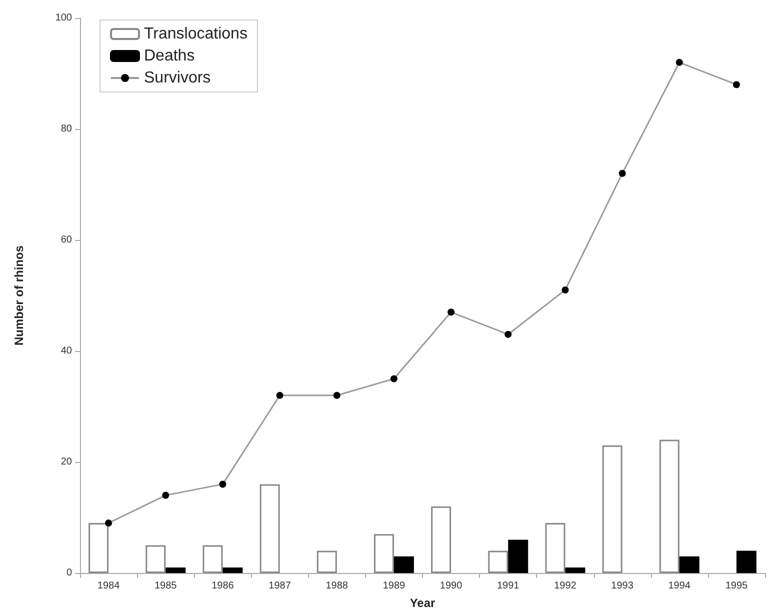 The image size is (780, 615). I want to click on x-tick-label: 1984, so click(108, 586).